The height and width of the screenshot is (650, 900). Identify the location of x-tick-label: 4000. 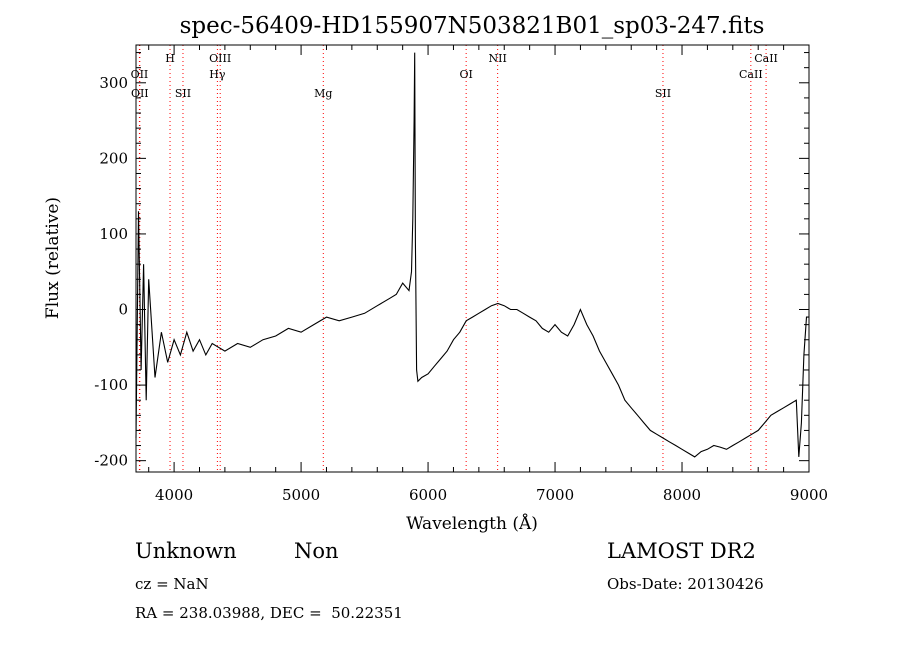
(174, 495).